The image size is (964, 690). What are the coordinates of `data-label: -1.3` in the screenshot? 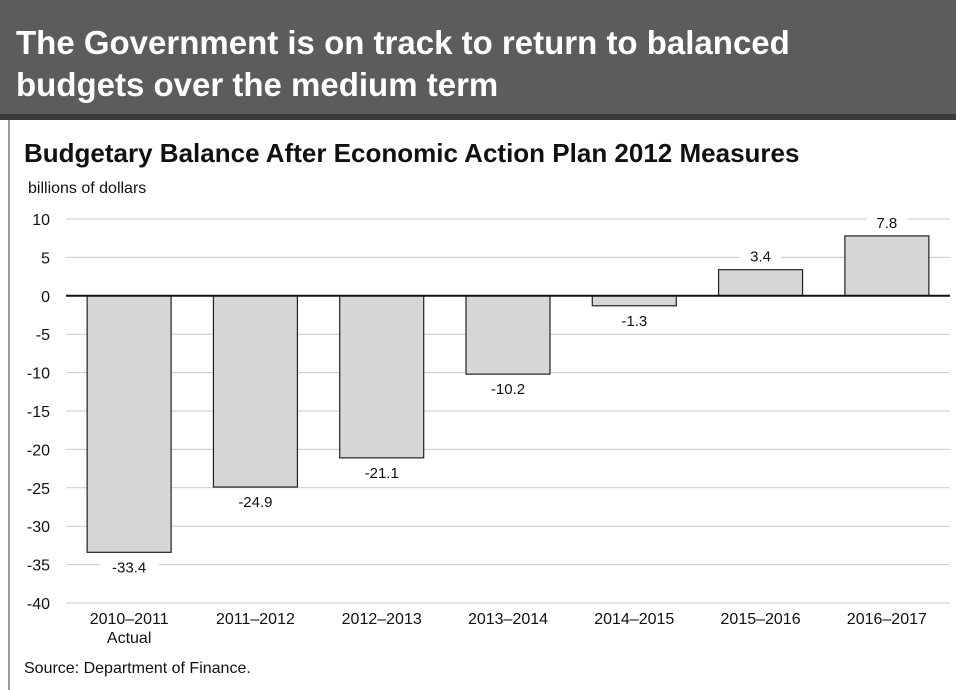 It's located at (634, 321).